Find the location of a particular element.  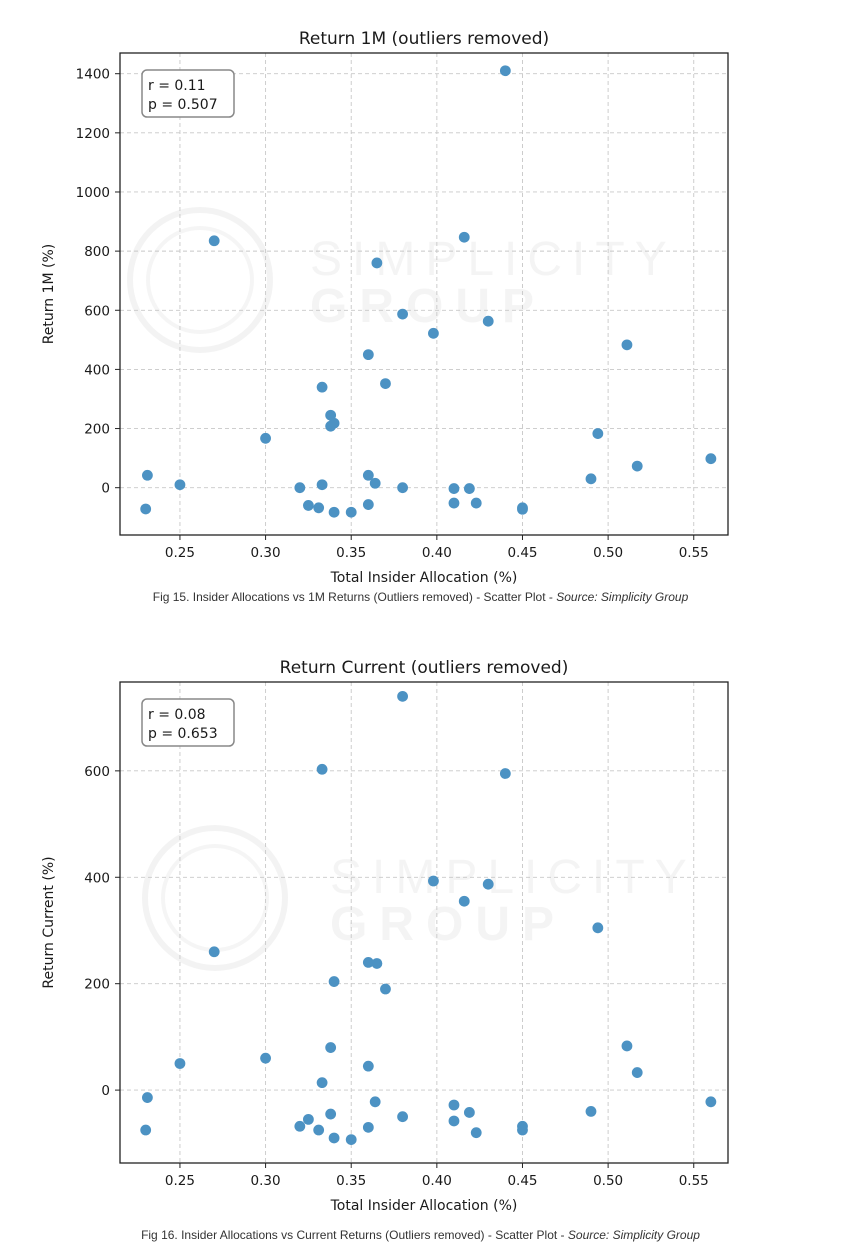

x-tick-label: 0.55 is located at coordinates (694, 1181).